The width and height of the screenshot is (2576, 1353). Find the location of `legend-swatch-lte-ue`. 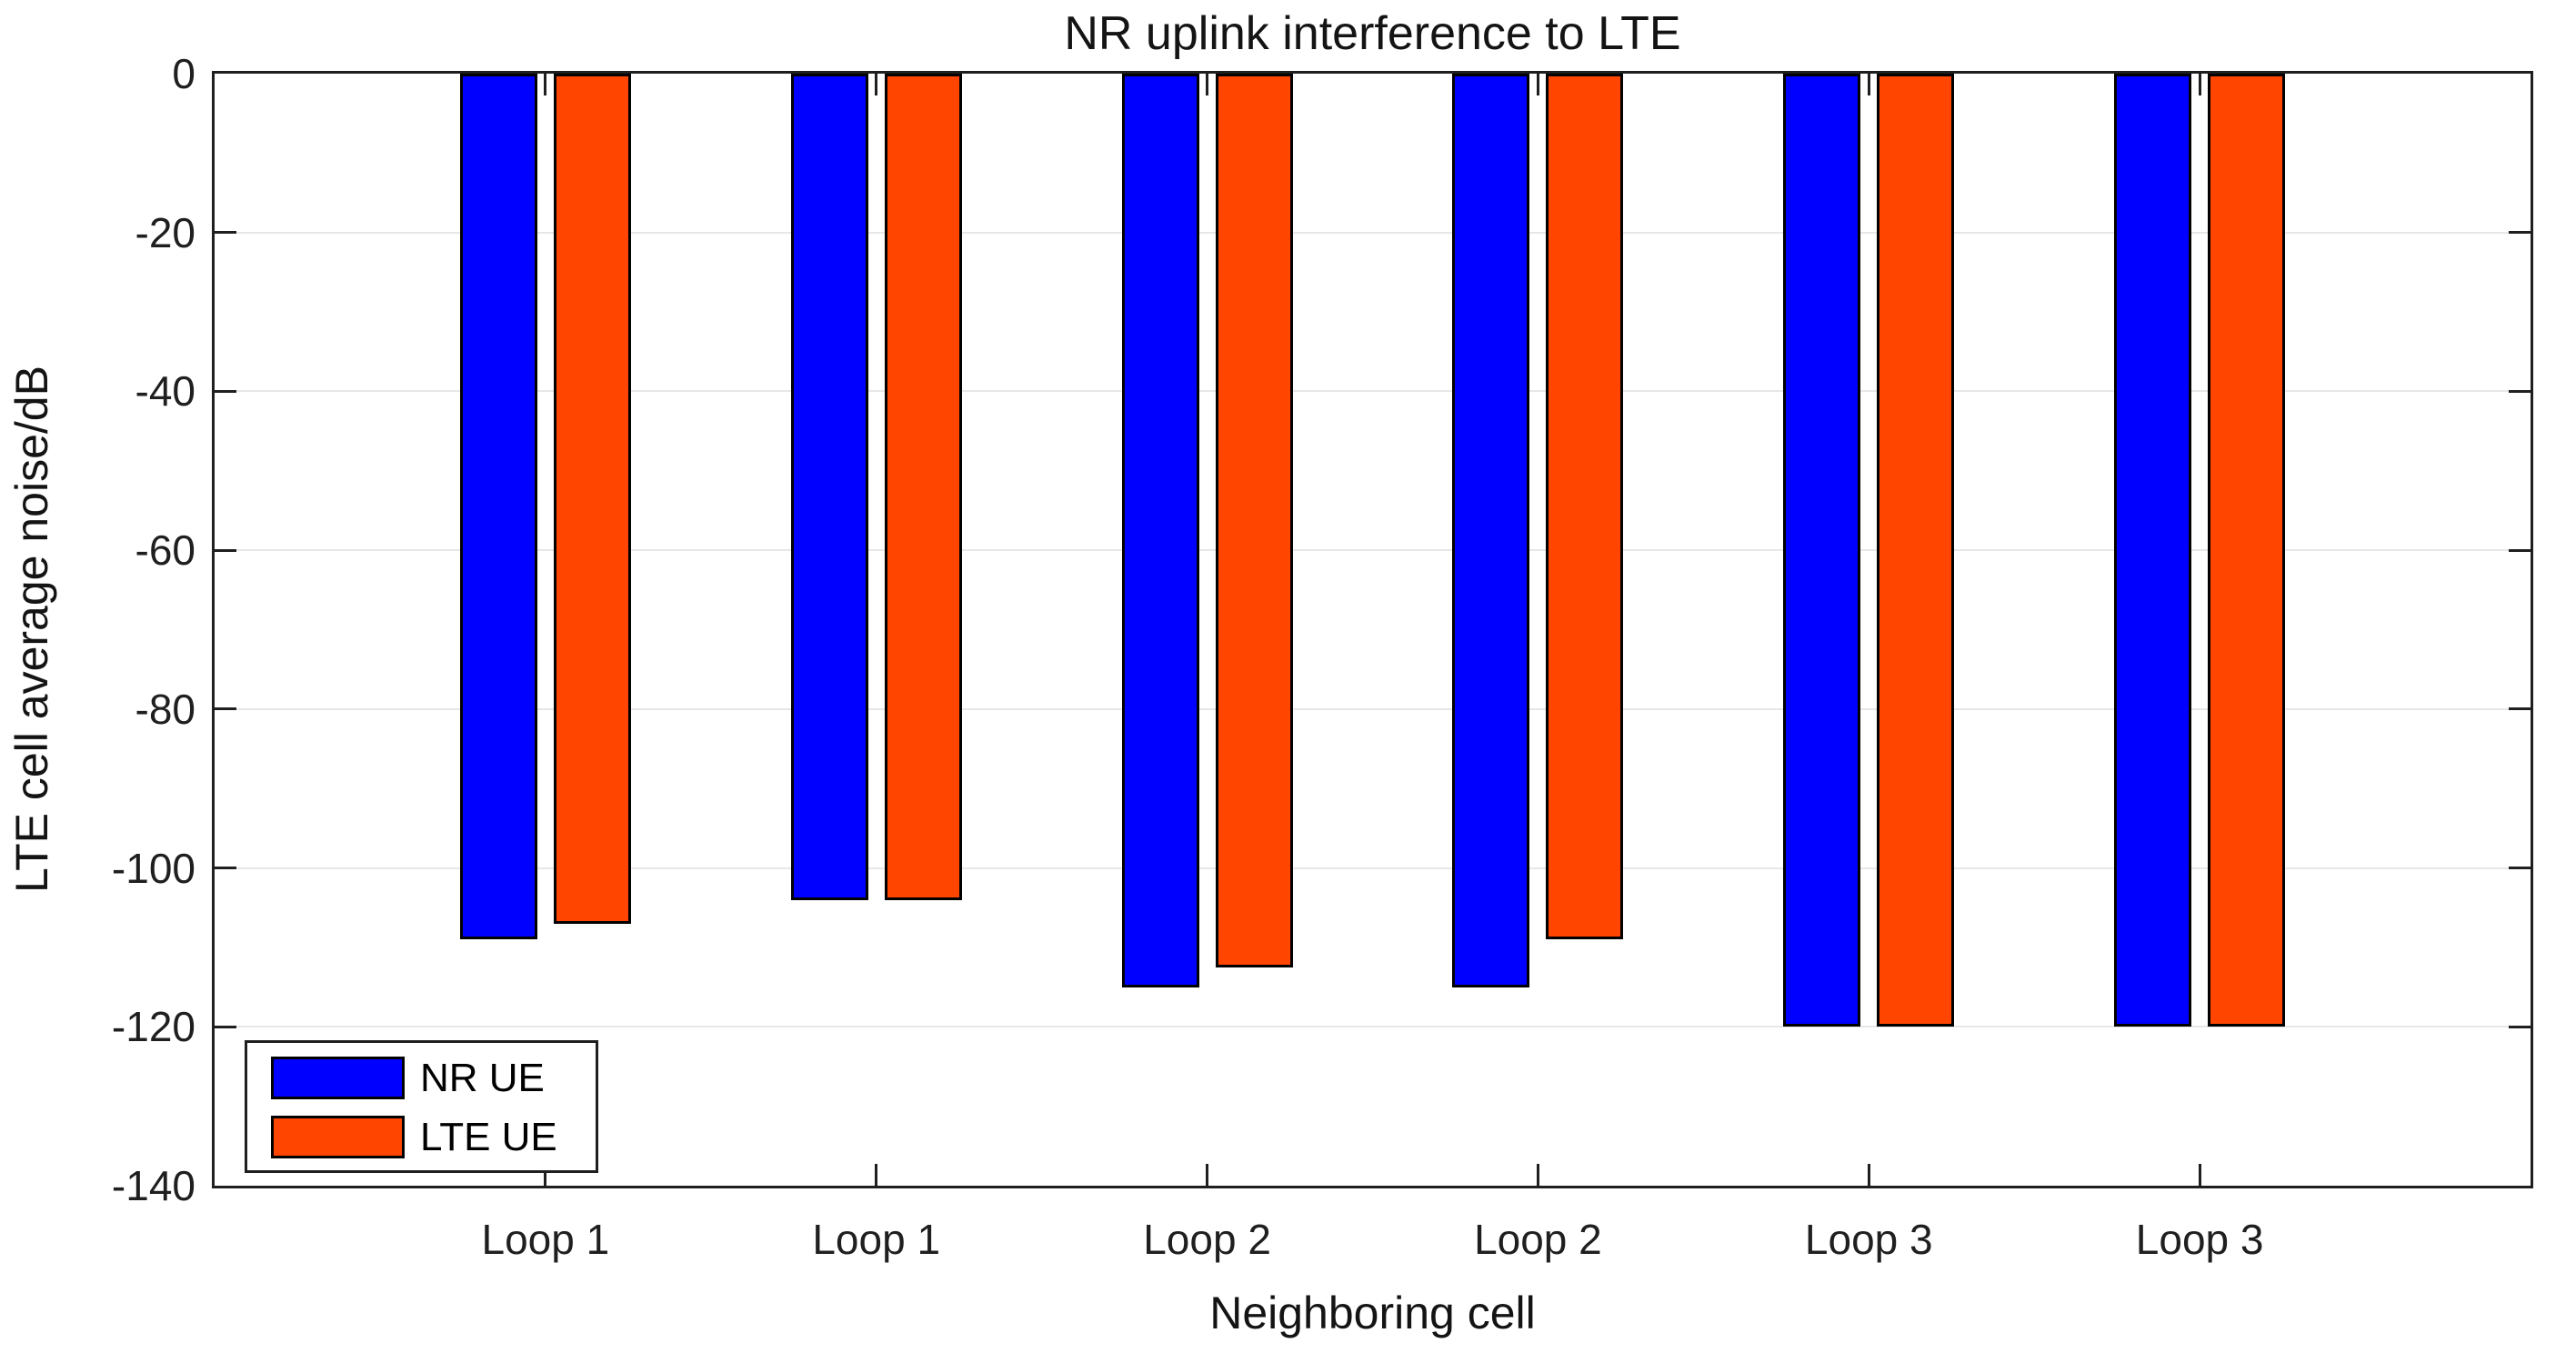

legend-swatch-lte-ue is located at coordinates (338, 1137).